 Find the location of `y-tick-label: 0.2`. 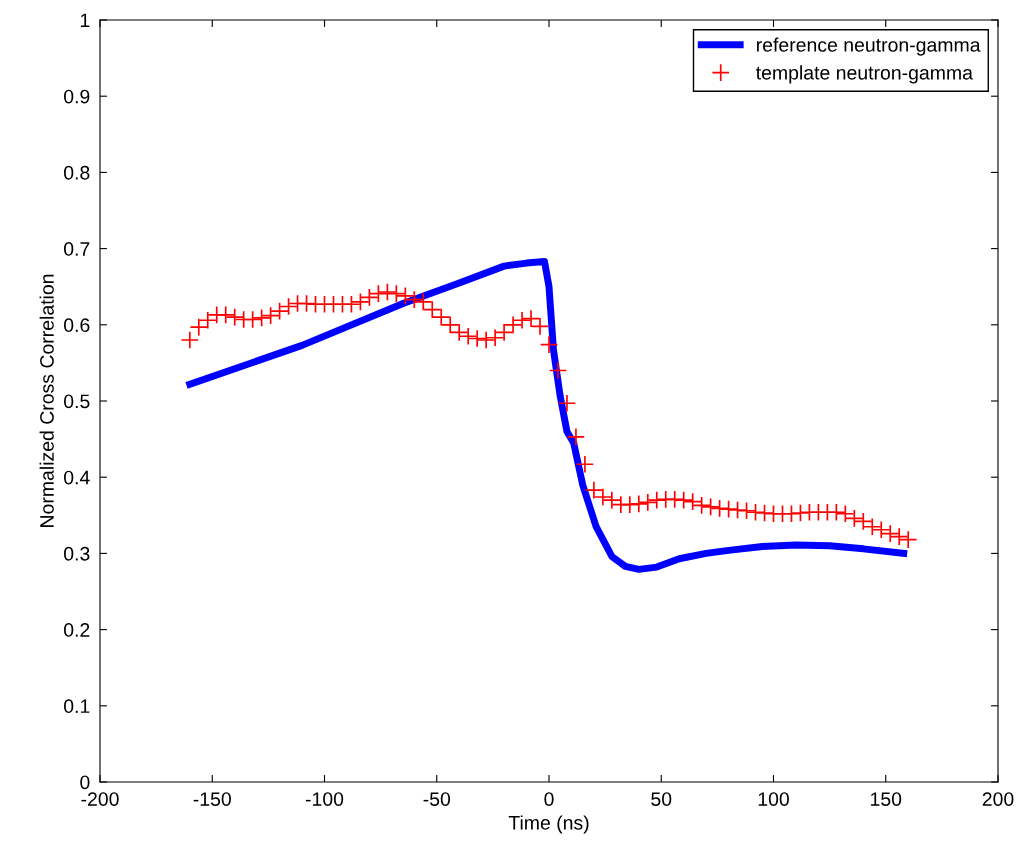

y-tick-label: 0.2 is located at coordinates (77, 630).